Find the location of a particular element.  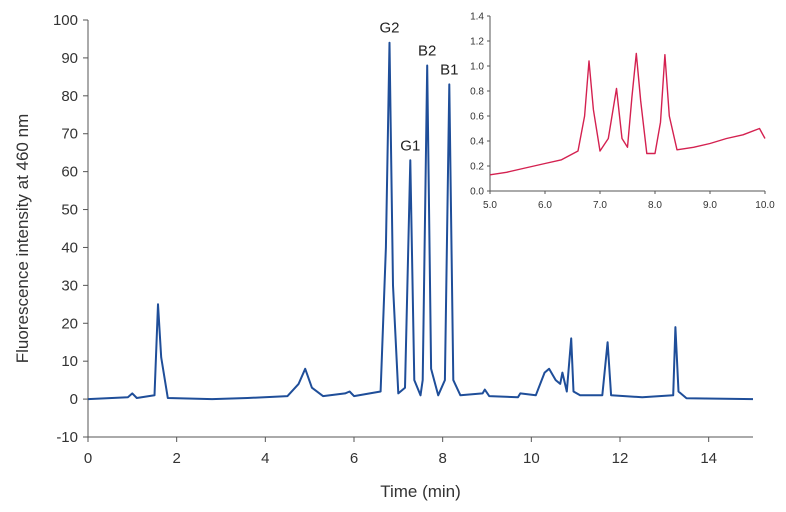

y-tick-label: 10 is located at coordinates (69, 361).